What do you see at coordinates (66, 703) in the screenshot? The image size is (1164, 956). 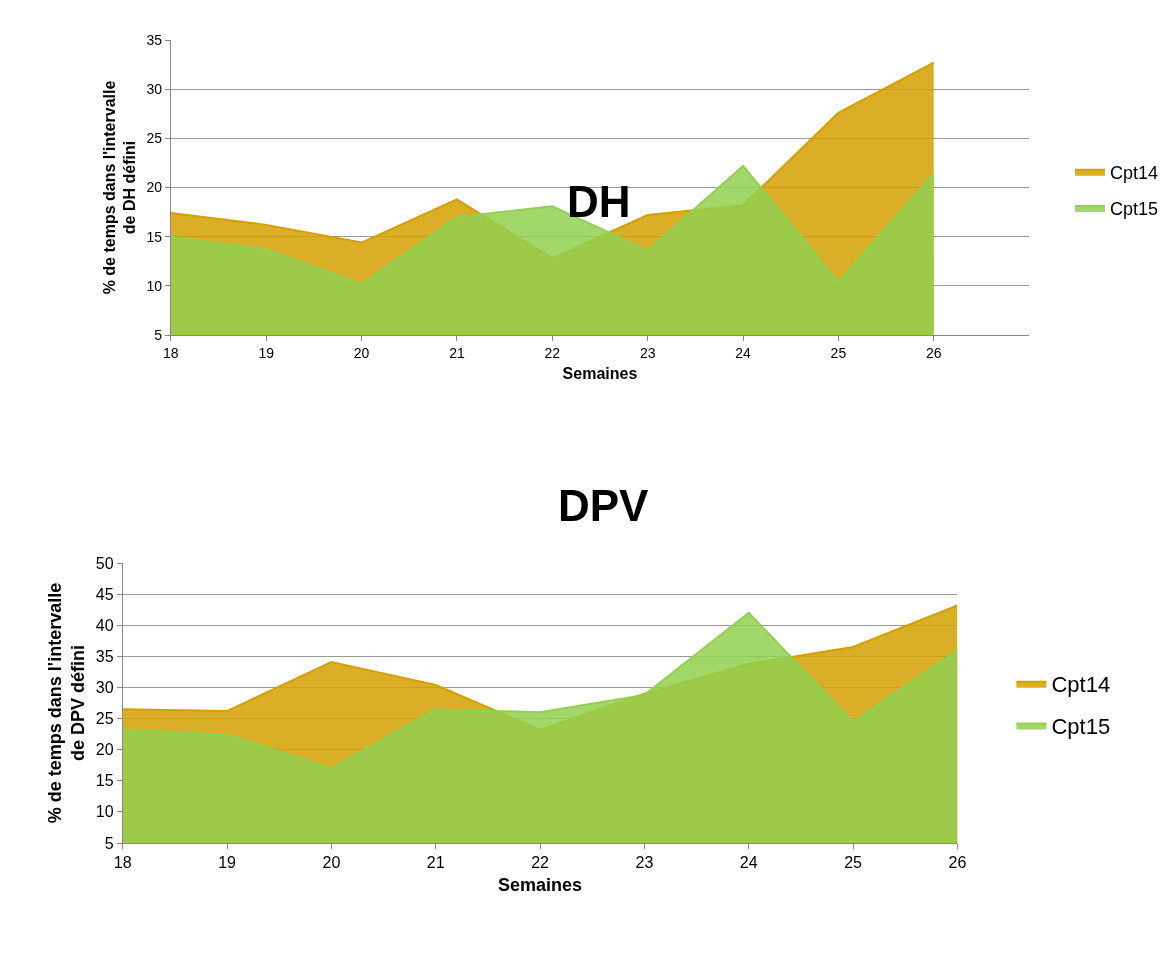 I see `y-axis-title: % de temps dans l'intervalle de DPV défini` at bounding box center [66, 703].